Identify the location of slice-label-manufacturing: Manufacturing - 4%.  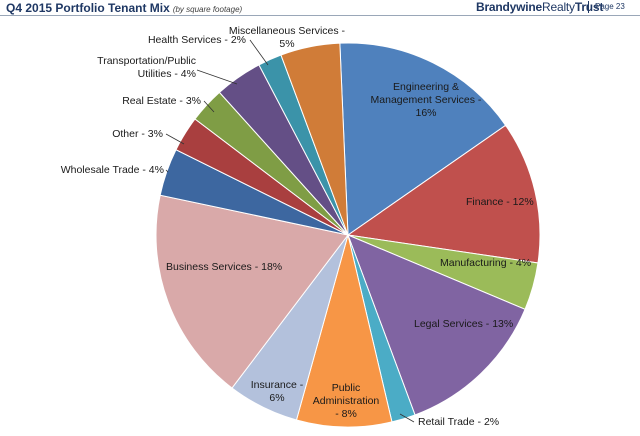
(485, 263).